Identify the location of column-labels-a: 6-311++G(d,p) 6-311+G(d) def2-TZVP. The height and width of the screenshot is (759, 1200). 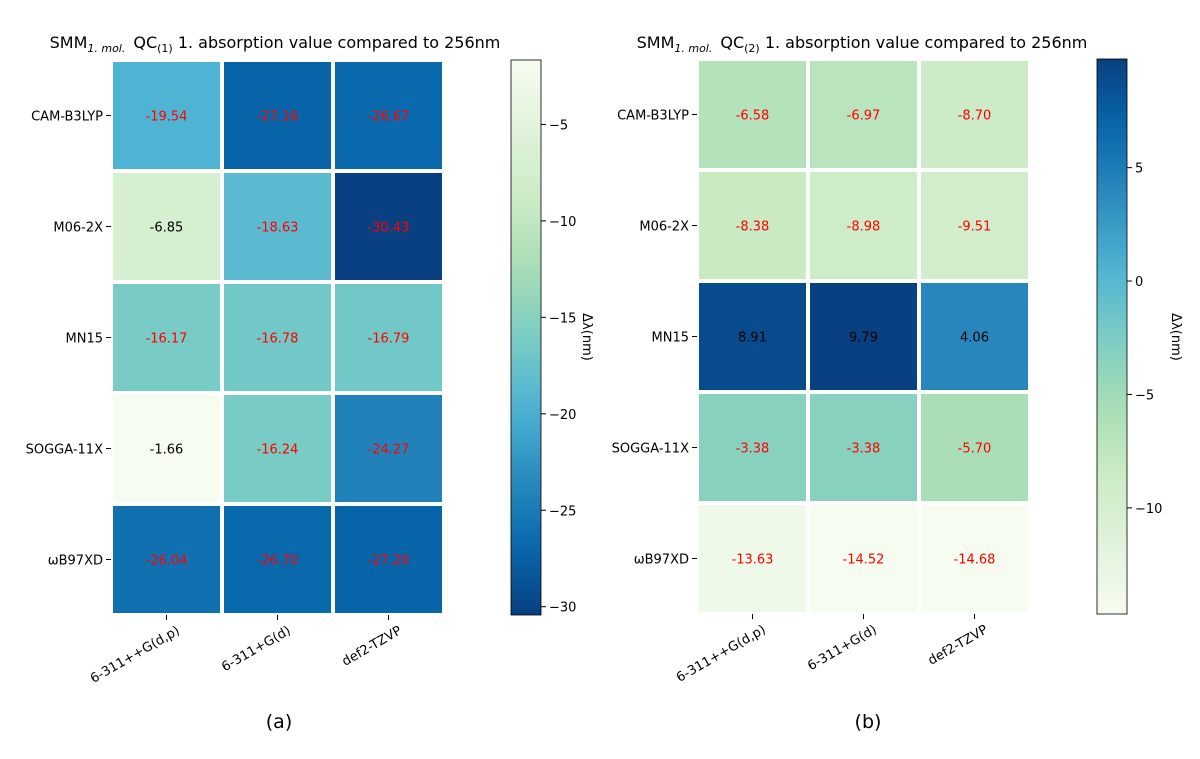
(246, 651).